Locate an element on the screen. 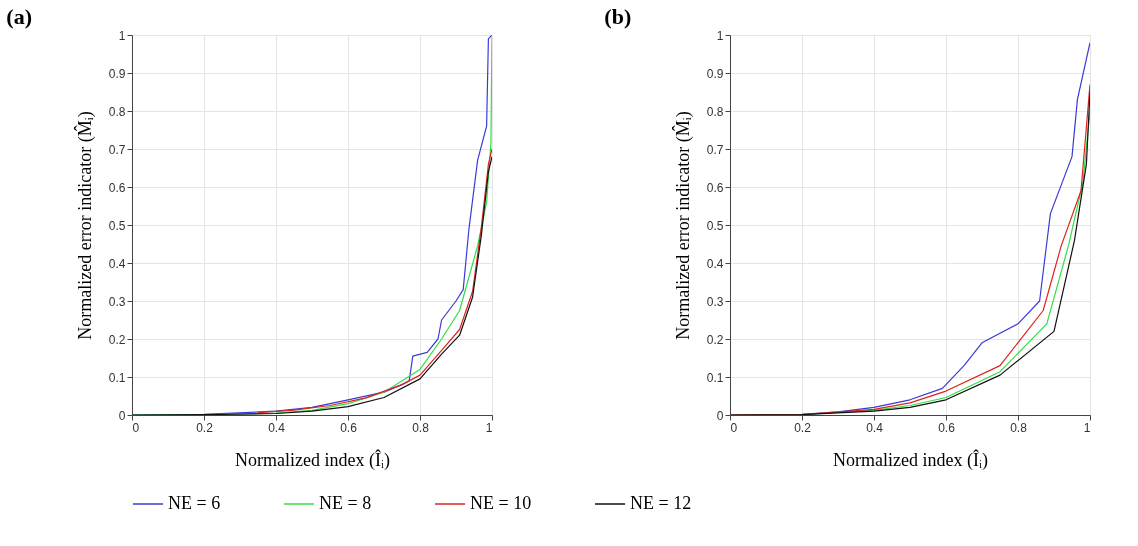 The width and height of the screenshot is (1138, 546). legend-label: NE = 10 is located at coordinates (501, 503).